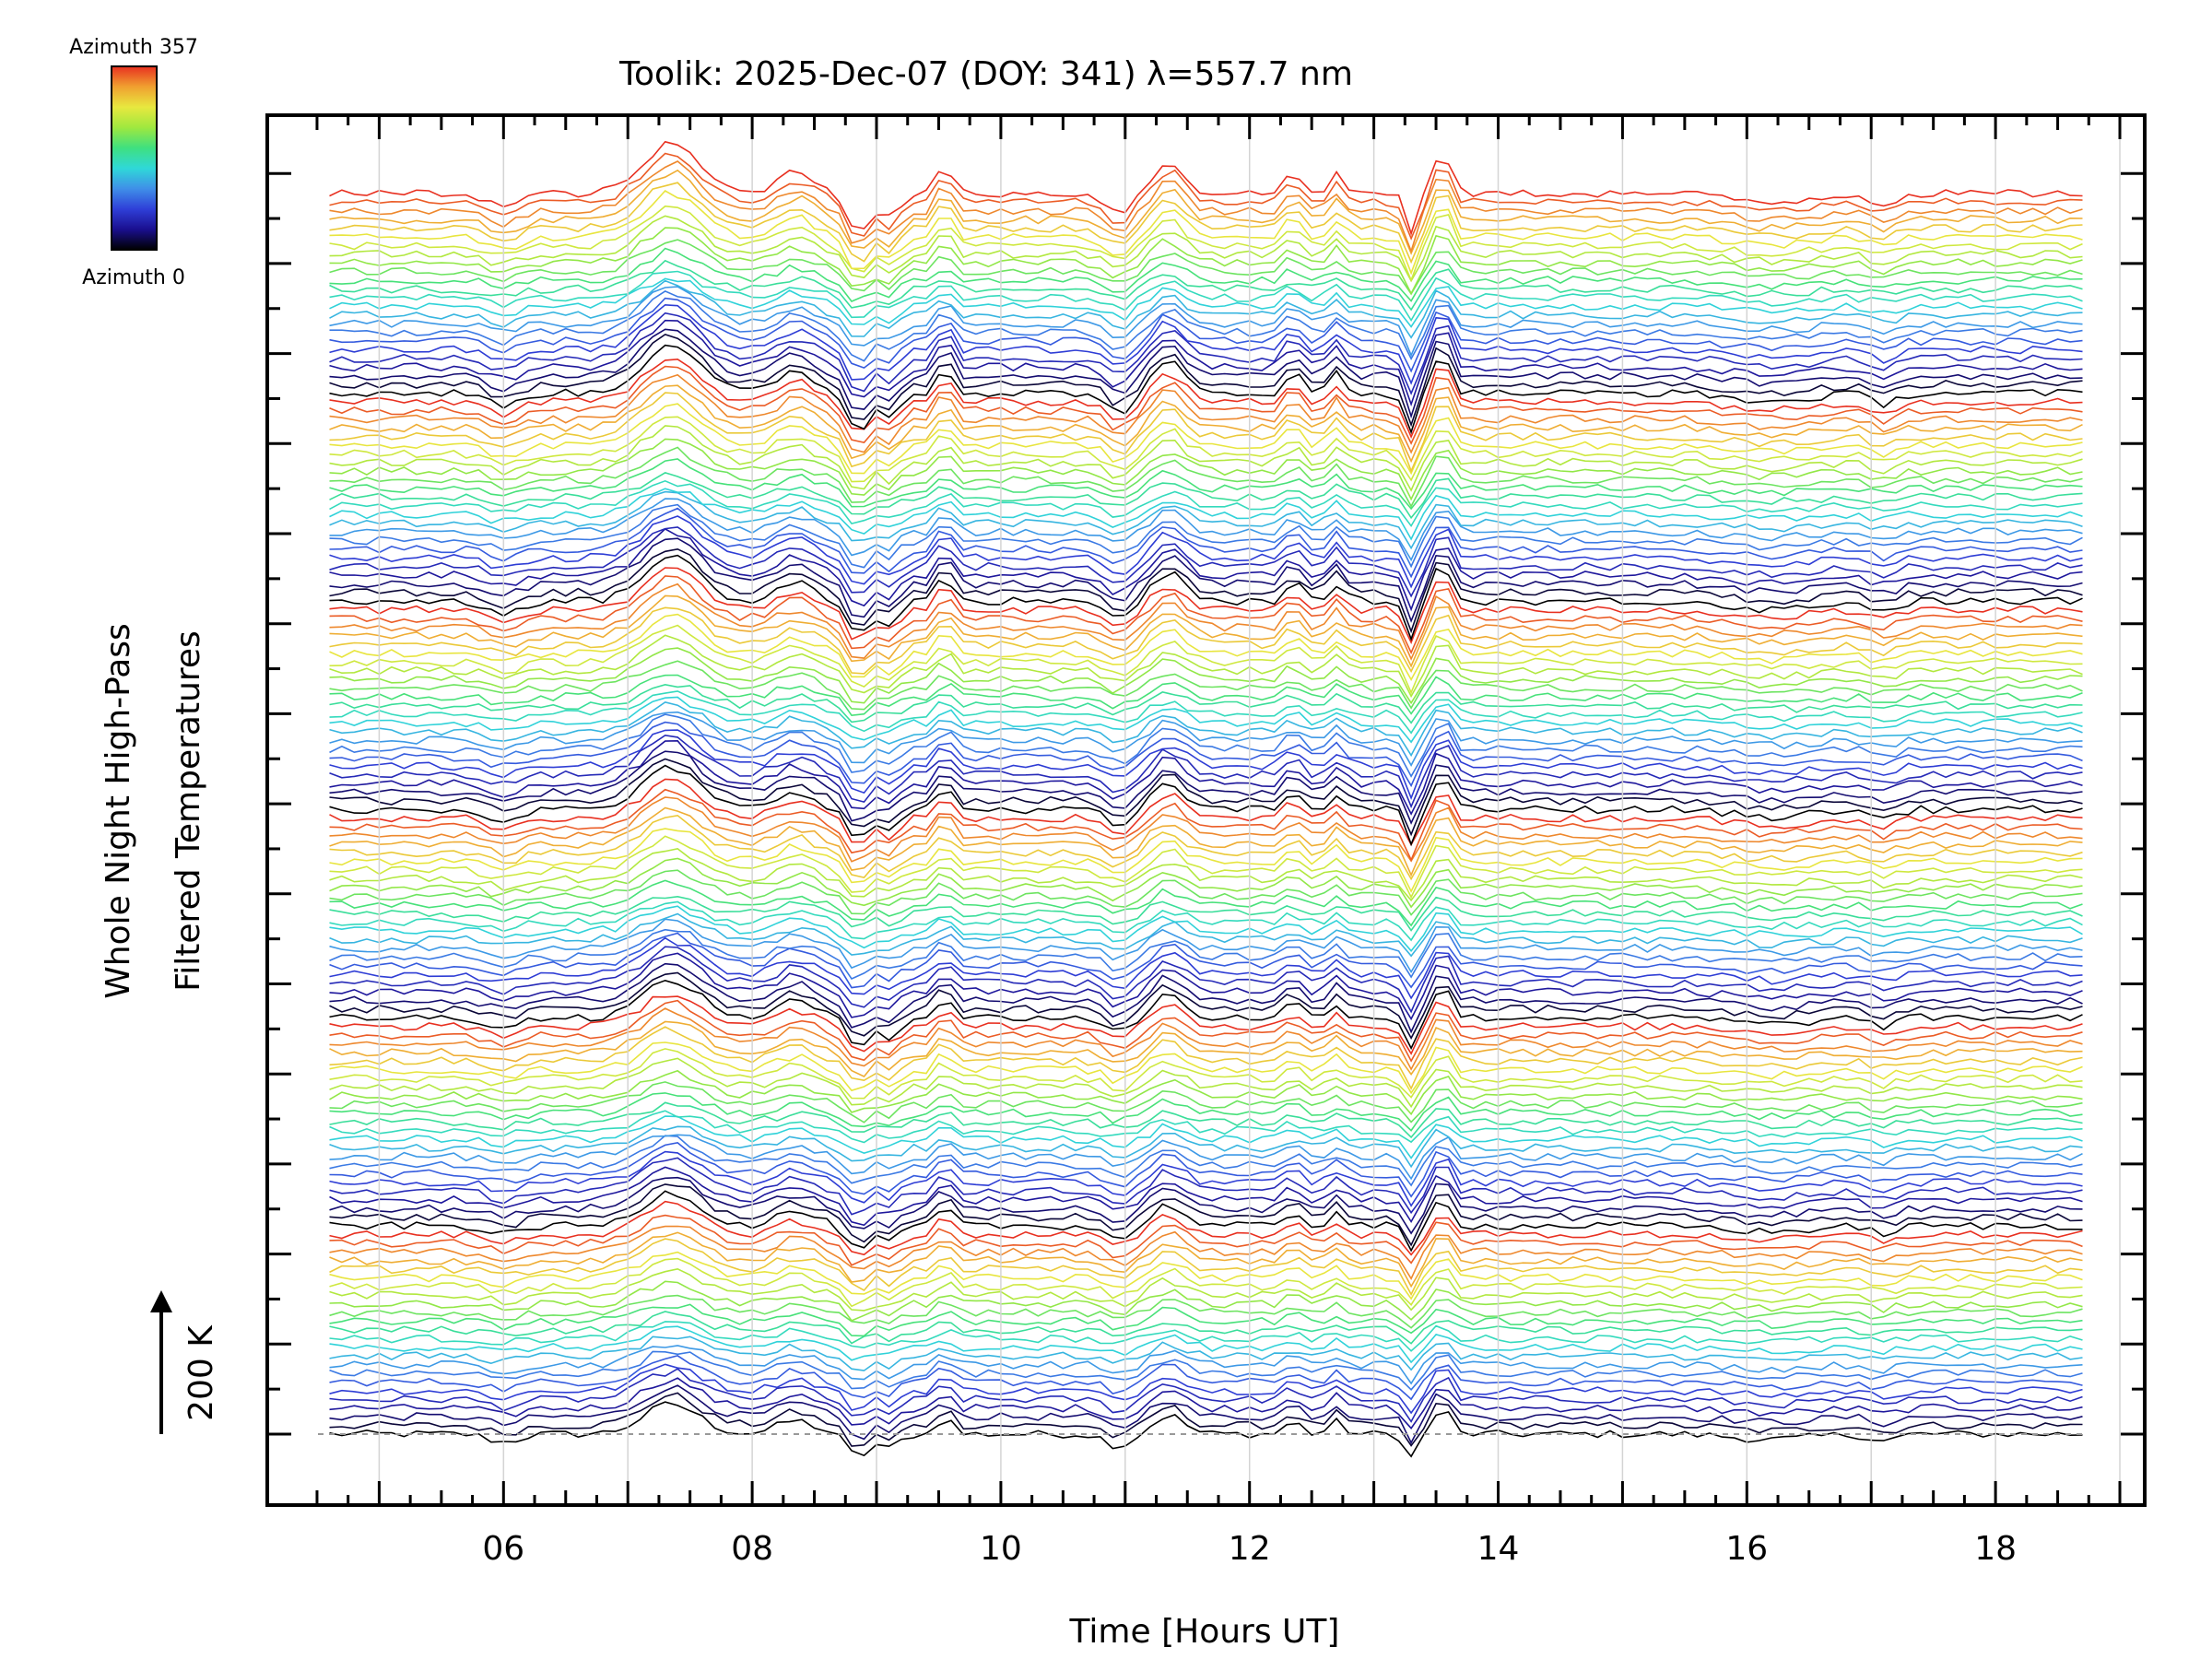  What do you see at coordinates (1498, 1549) in the screenshot?
I see `x-tick-label: 14` at bounding box center [1498, 1549].